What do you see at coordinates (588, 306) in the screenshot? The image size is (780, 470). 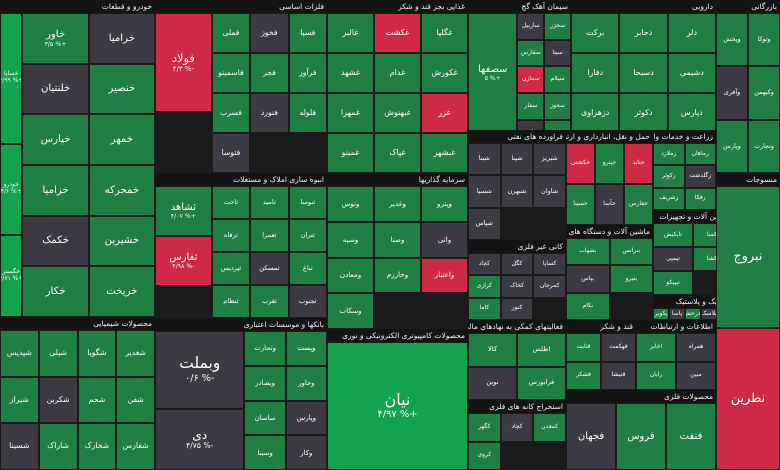 I see `tile-electric-4: بکام` at bounding box center [588, 306].